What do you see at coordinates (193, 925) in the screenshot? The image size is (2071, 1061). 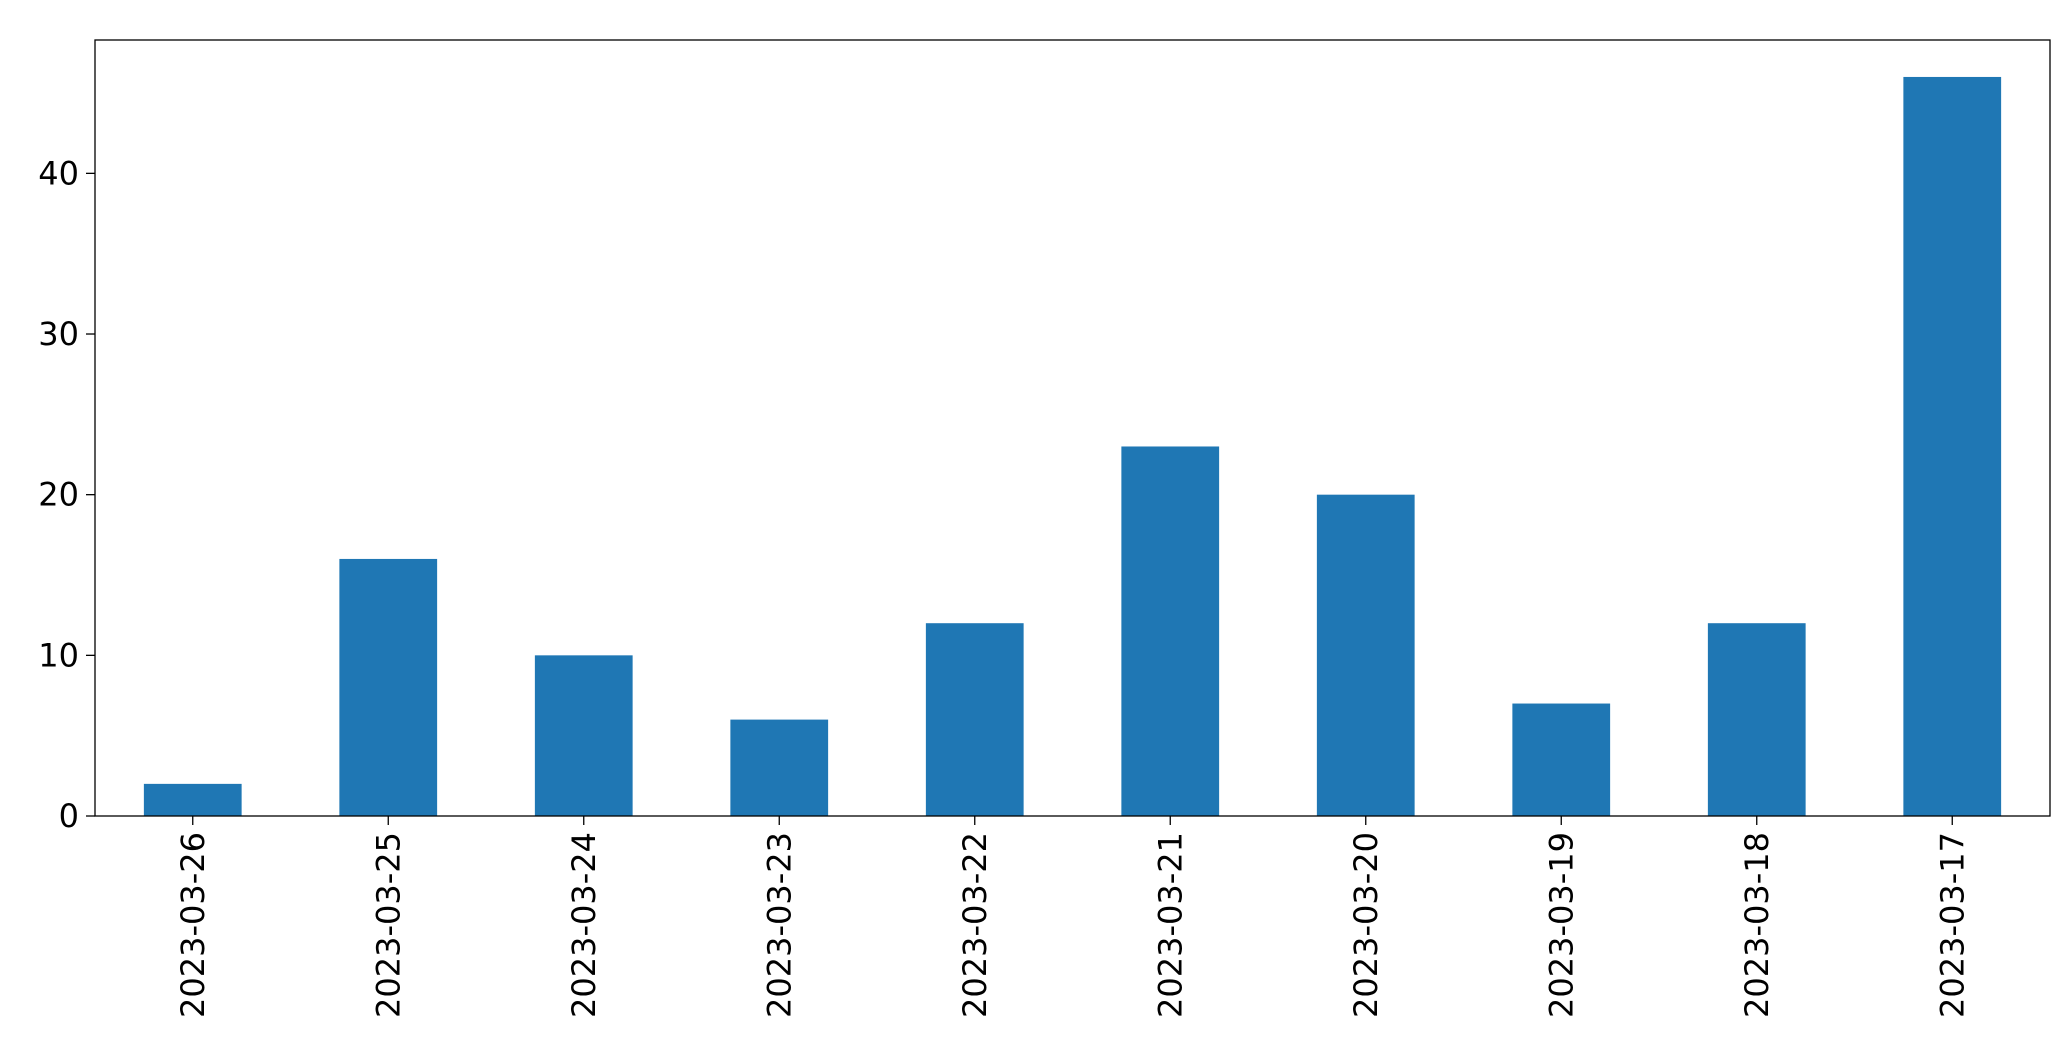 I see `x-tick-label: 2023-03-26` at bounding box center [193, 925].